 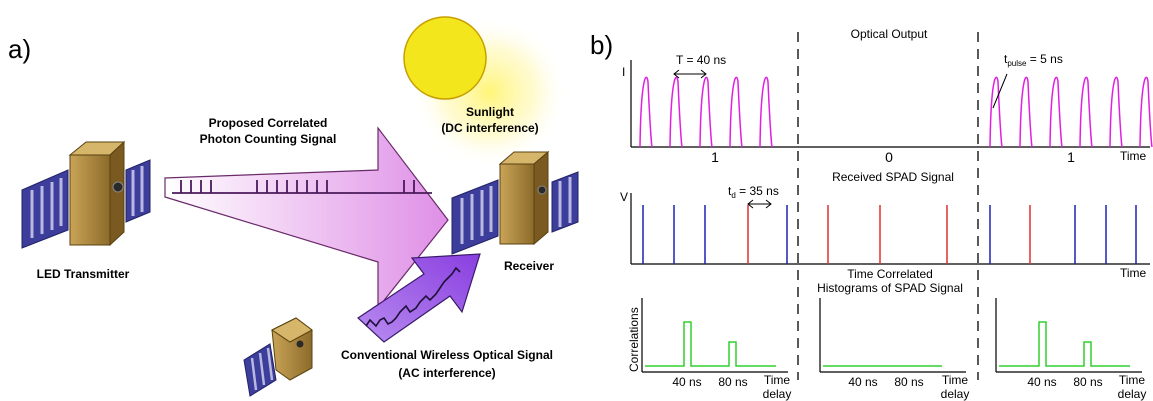 I want to click on conventional-transmitter-satellite-icon, so click(x=278, y=357).